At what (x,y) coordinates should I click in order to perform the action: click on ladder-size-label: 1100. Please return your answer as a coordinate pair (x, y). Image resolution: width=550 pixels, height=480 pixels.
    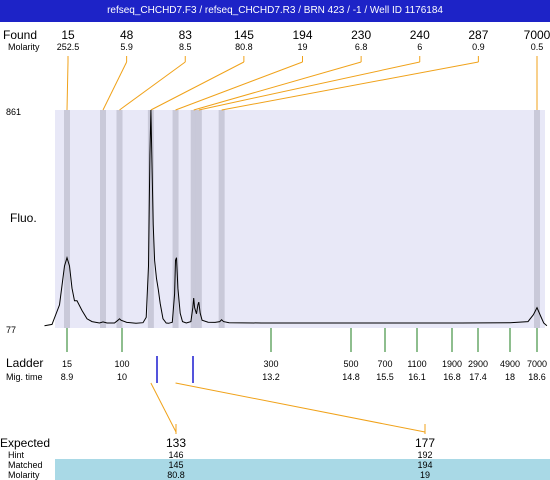
    Looking at the image, I should click on (416, 364).